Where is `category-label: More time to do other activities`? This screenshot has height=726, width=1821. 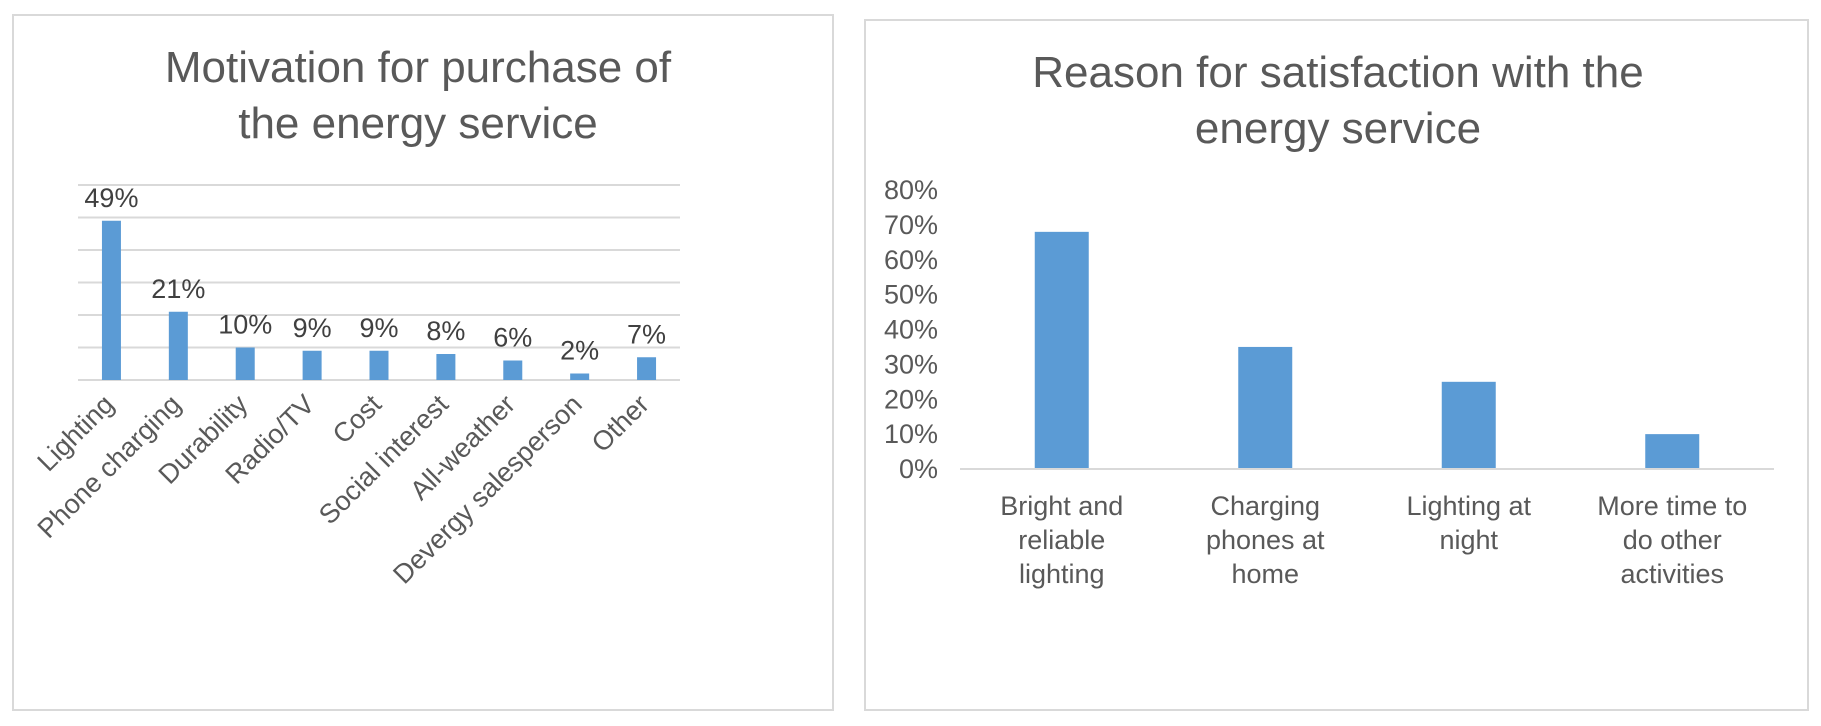 category-label: More time to do other activities is located at coordinates (1672, 540).